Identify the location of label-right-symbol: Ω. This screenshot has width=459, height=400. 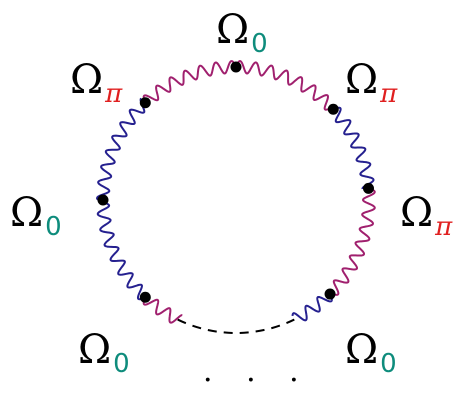
(417, 213).